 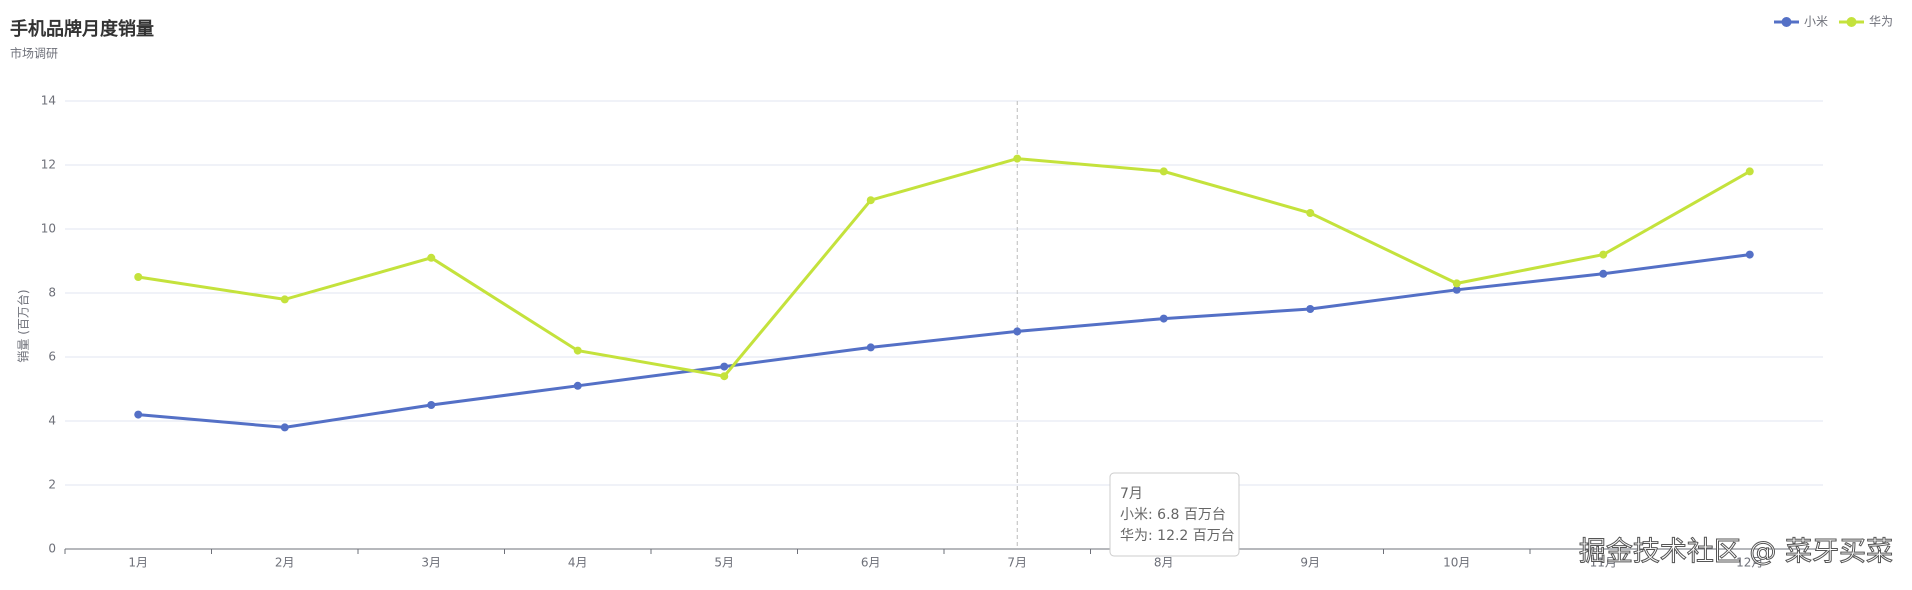 What do you see at coordinates (82, 29) in the screenshot?
I see `chart-title: 手机品牌月度销量` at bounding box center [82, 29].